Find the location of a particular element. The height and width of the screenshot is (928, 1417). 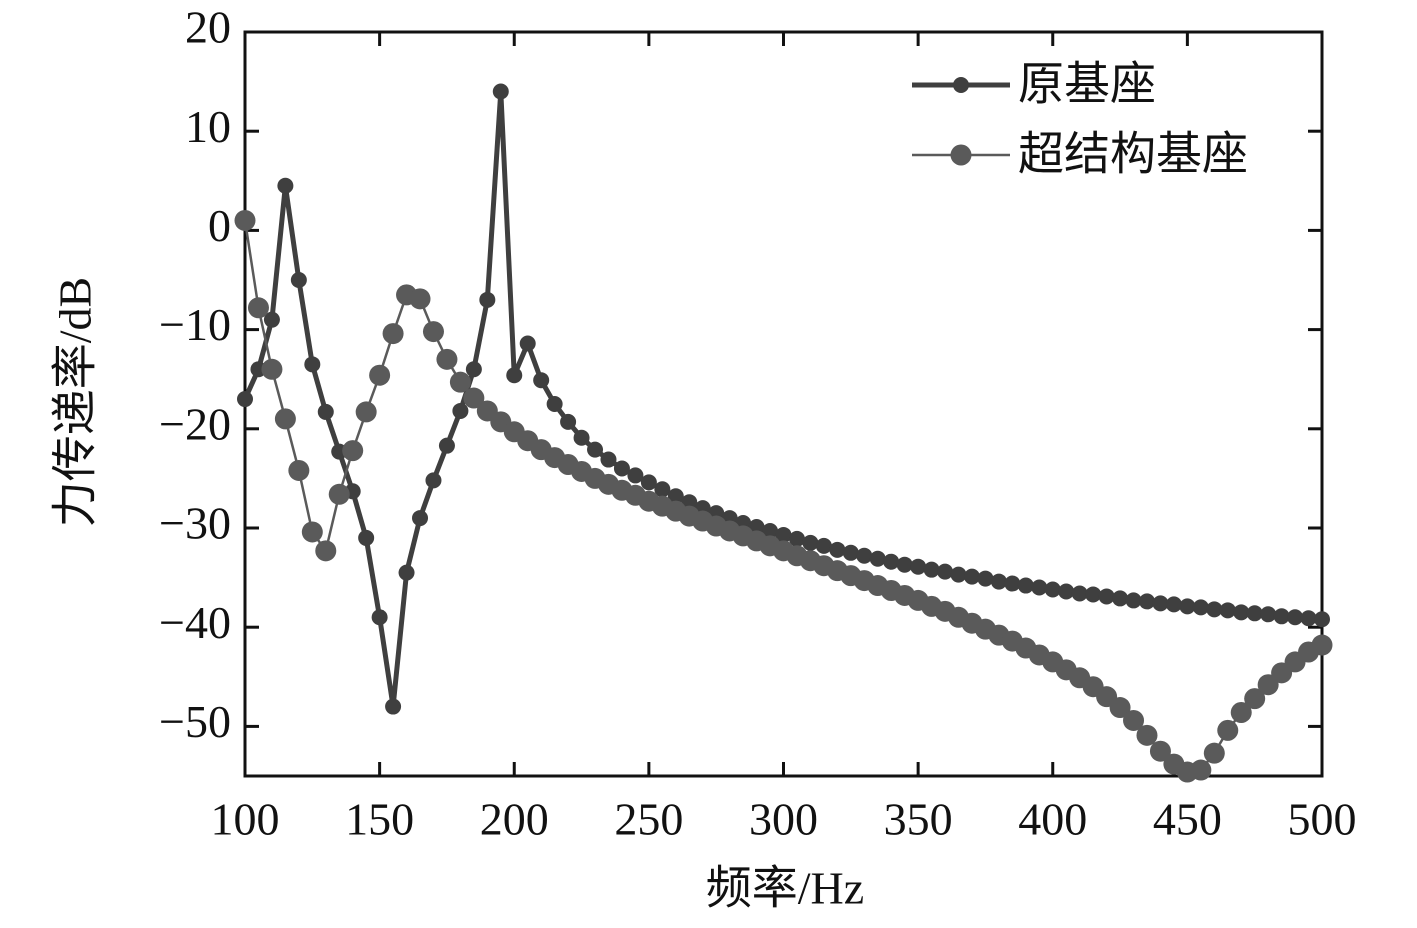

y-axis-label: 力传递率/dB is located at coordinates (75, 402).